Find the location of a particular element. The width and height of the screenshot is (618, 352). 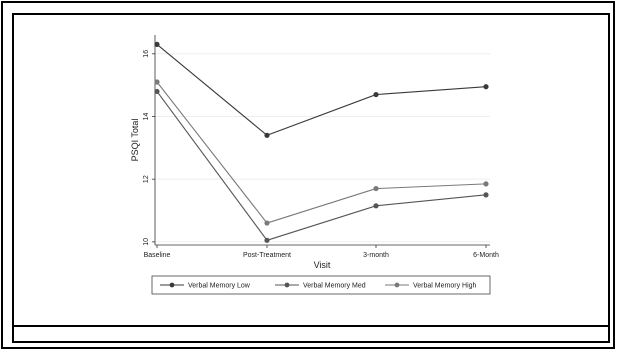

x-tick-label-1: Post-Treatment is located at coordinates (267, 255).